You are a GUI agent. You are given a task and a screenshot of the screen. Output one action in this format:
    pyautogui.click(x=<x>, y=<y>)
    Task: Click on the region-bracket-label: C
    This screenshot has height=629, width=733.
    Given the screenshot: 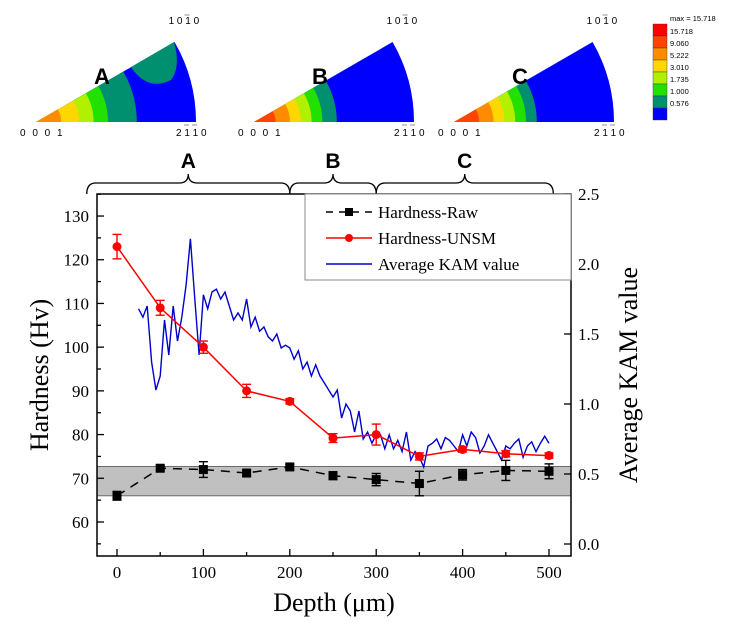 What is the action you would take?
    pyautogui.click(x=464, y=161)
    